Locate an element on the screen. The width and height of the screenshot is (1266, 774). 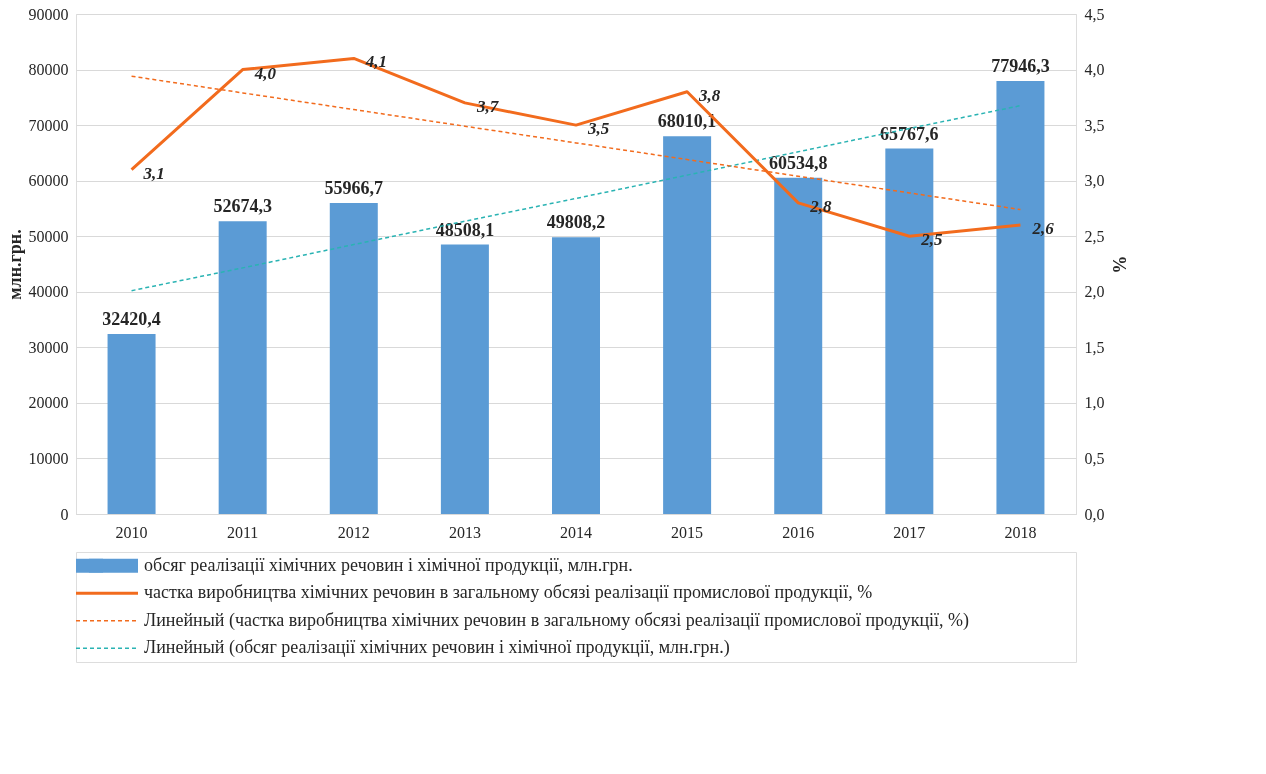
y-tick-label: 30000 is located at coordinates (48, 347).